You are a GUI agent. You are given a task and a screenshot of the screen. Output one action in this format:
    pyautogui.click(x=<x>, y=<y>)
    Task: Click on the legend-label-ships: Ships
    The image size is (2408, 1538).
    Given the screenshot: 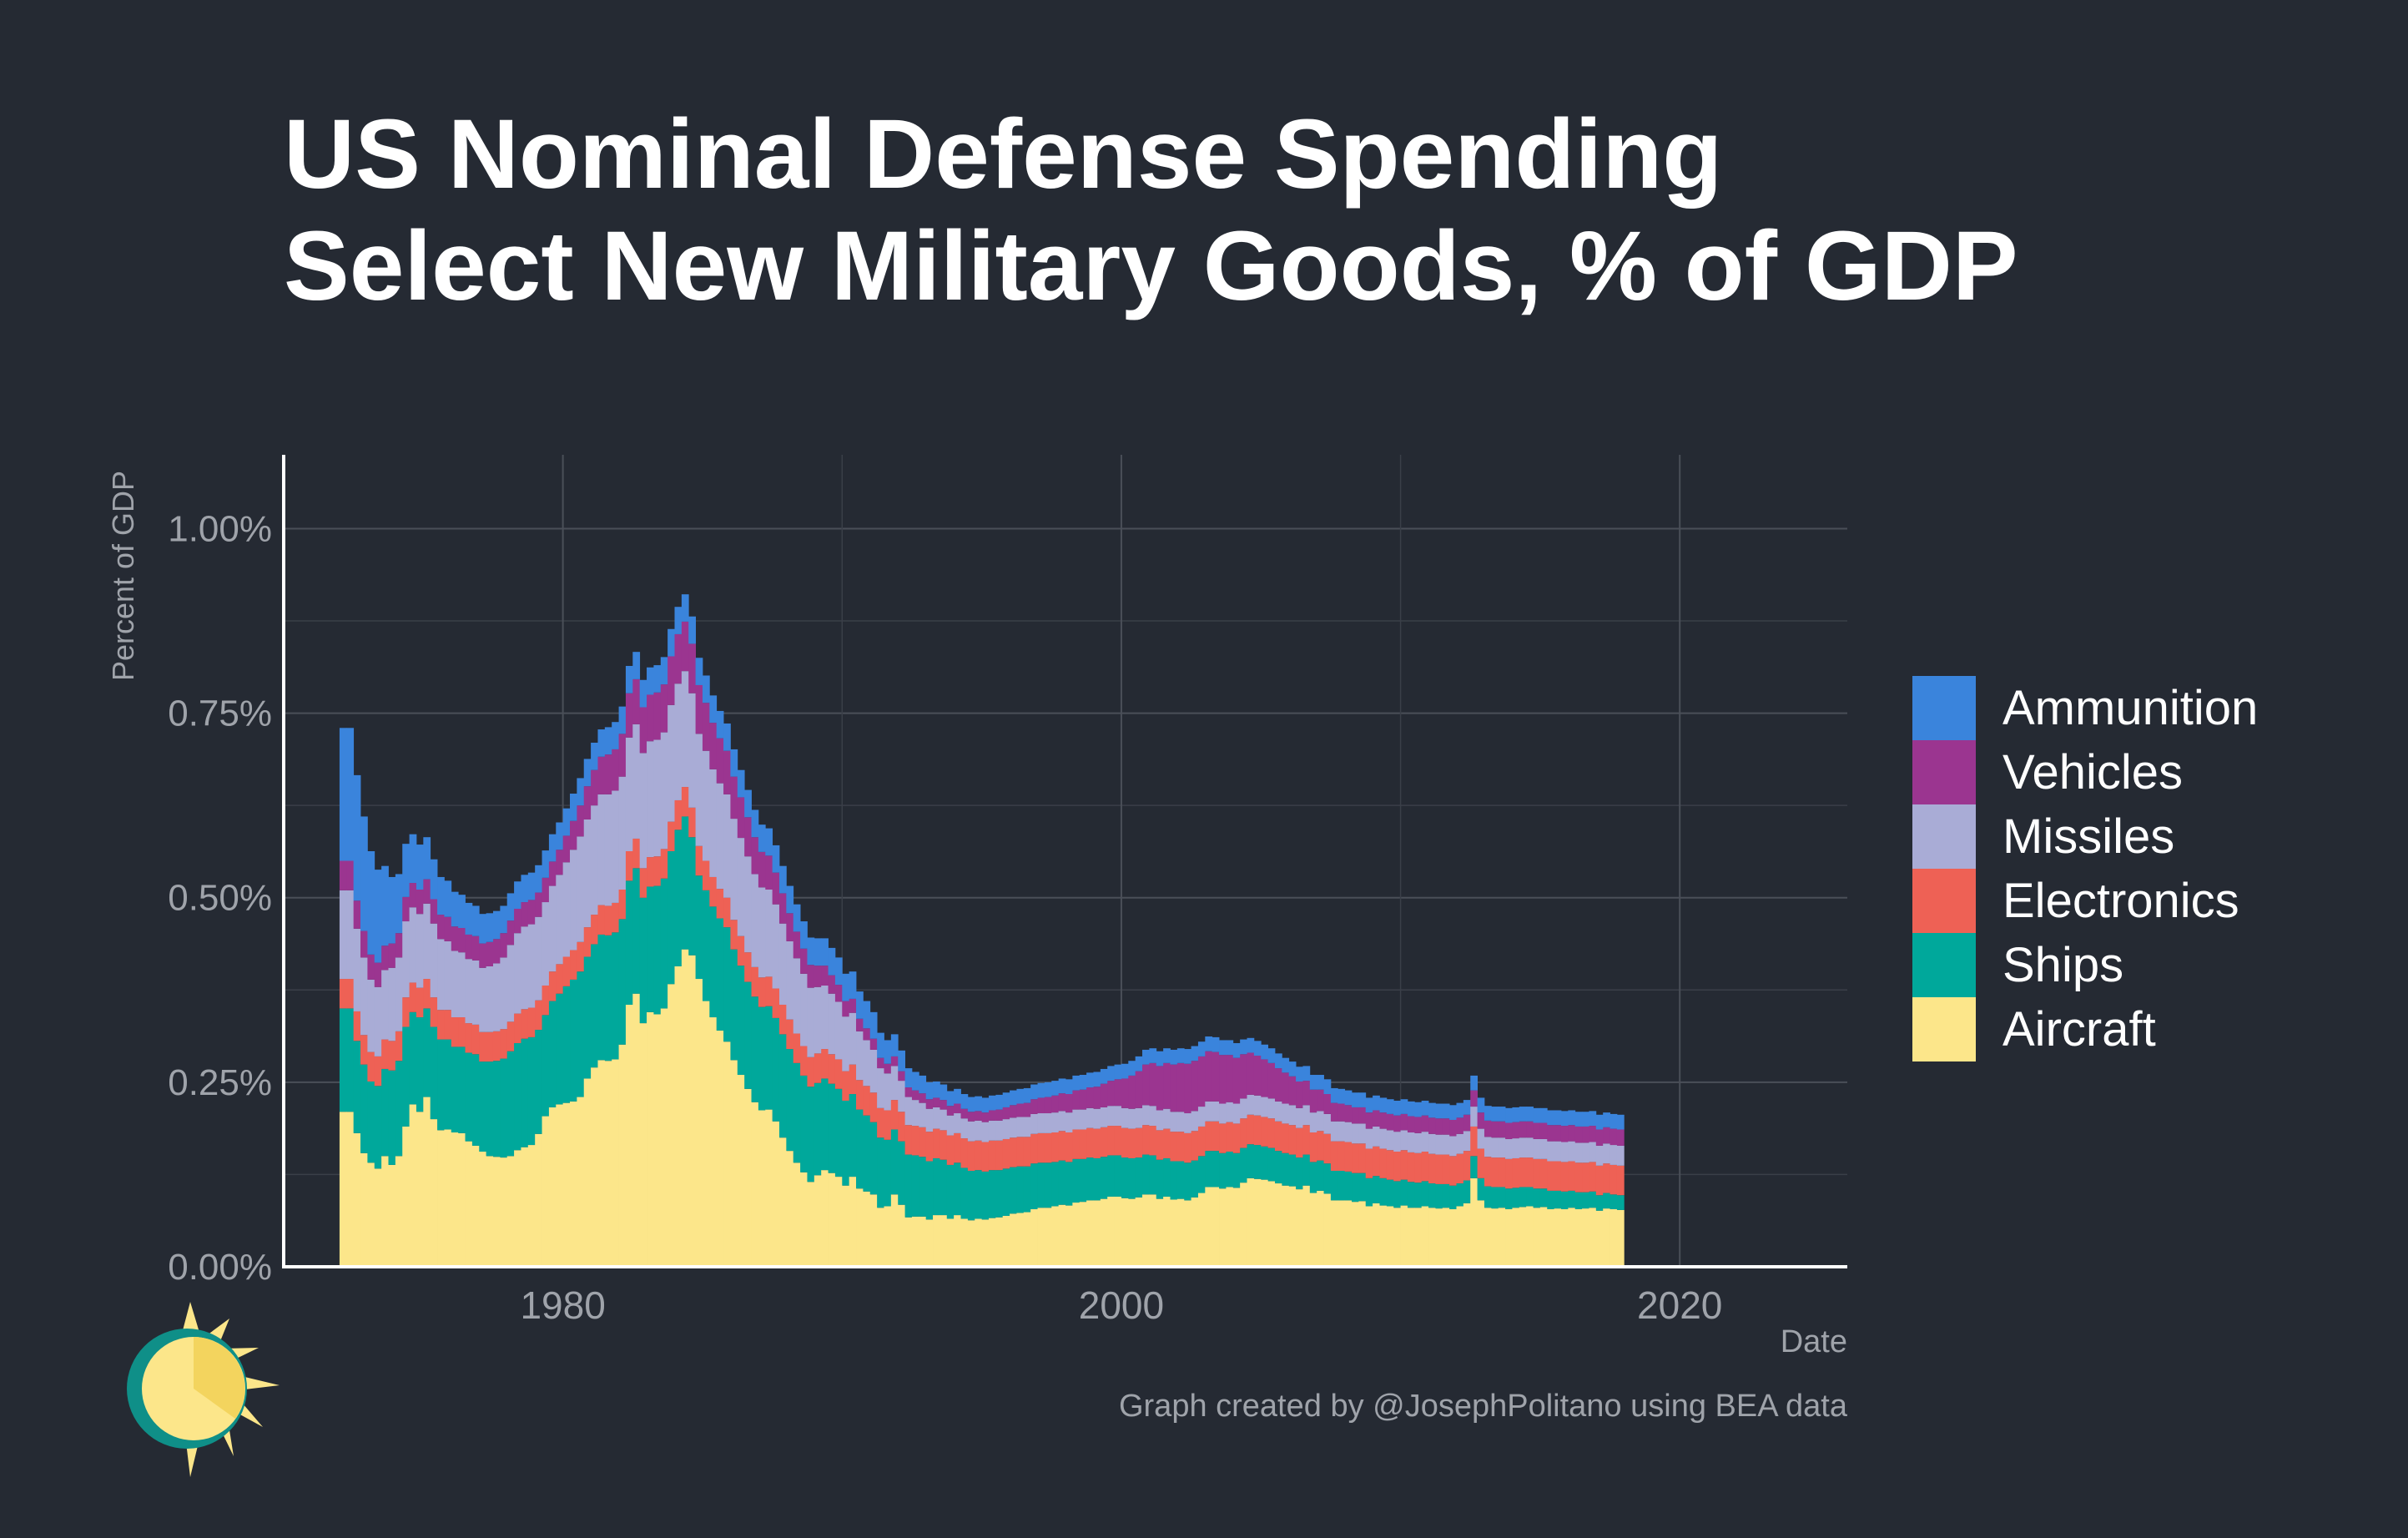 What is the action you would take?
    pyautogui.click(x=2063, y=965)
    